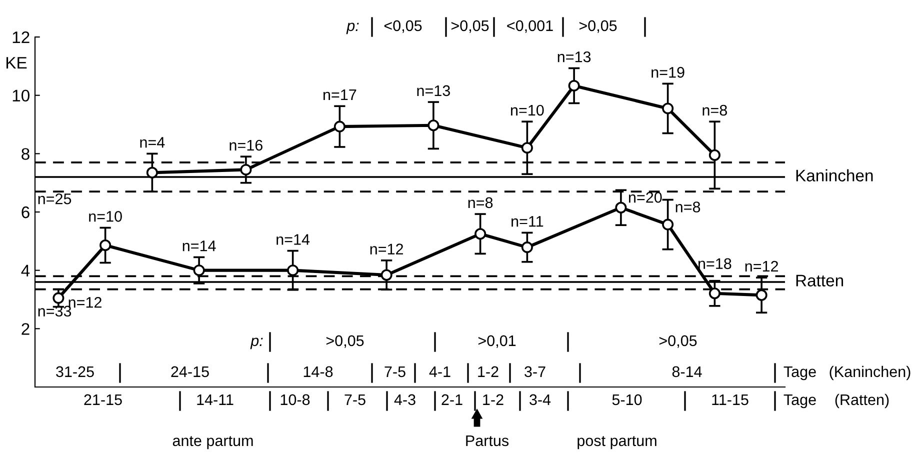 This screenshot has height=462, width=921. What do you see at coordinates (26, 212) in the screenshot?
I see `y-tick-label: 6` at bounding box center [26, 212].